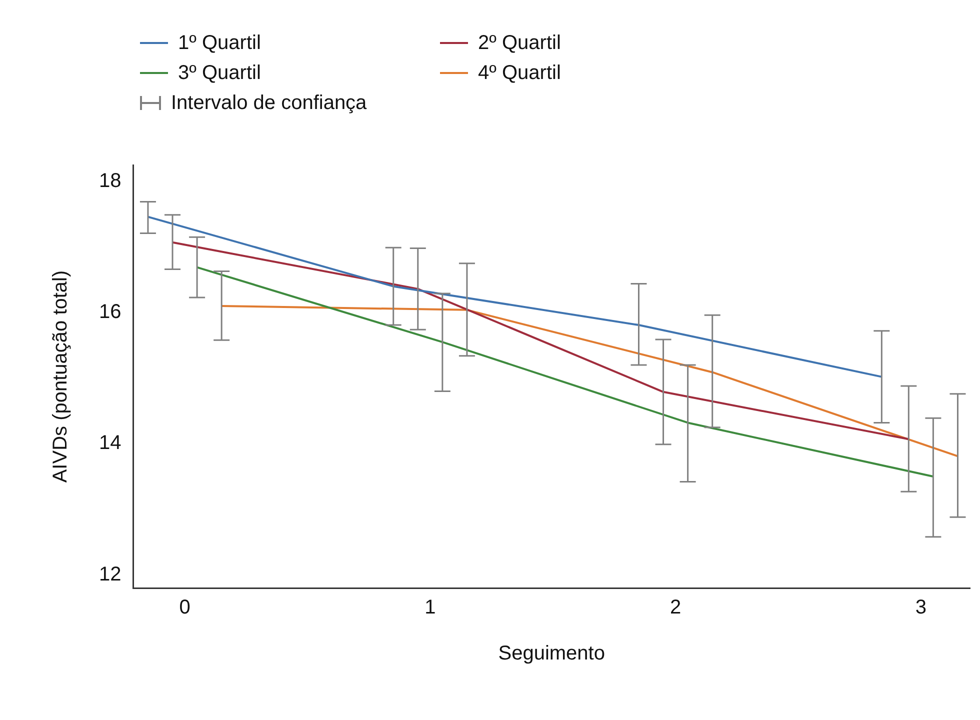  Describe the element at coordinates (519, 43) in the screenshot. I see `legend-label: 2º Quartil` at that location.